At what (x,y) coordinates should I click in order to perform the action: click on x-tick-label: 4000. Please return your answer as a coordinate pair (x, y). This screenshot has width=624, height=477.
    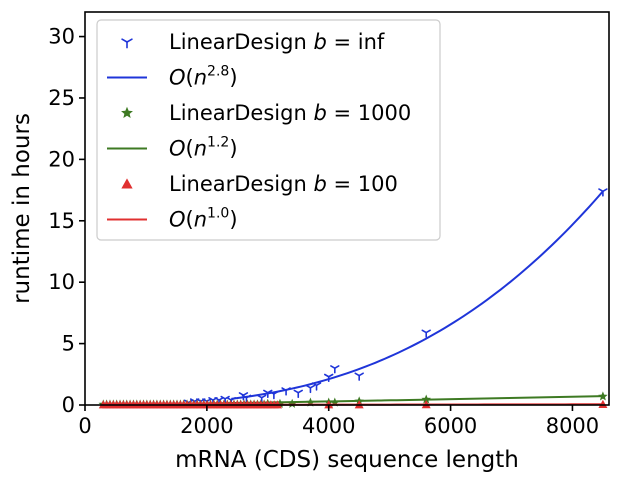
    Looking at the image, I should click on (328, 426).